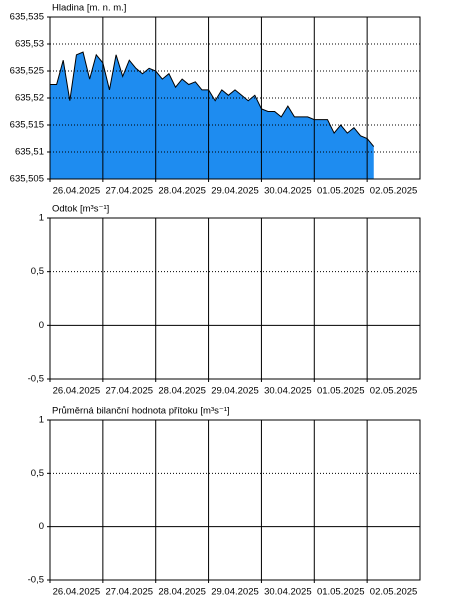  I want to click on level-area, so click(212, 115).